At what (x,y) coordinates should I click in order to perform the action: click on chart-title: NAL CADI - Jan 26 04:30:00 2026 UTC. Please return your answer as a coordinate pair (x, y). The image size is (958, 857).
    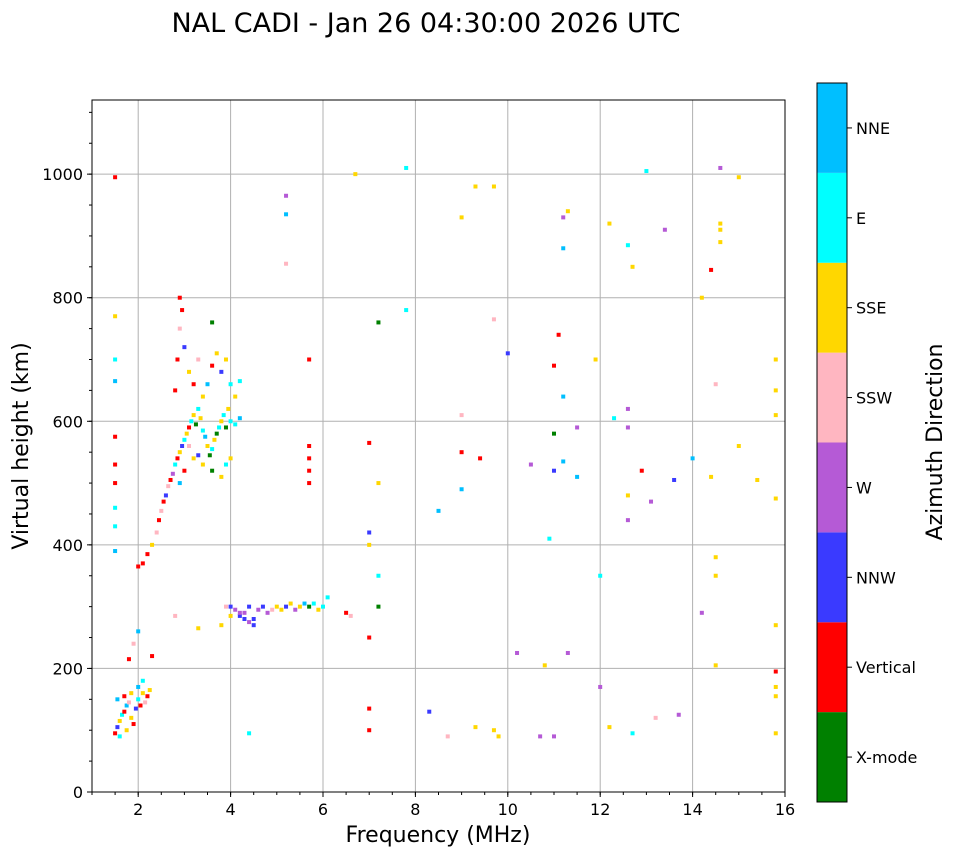
    Looking at the image, I should click on (425, 23).